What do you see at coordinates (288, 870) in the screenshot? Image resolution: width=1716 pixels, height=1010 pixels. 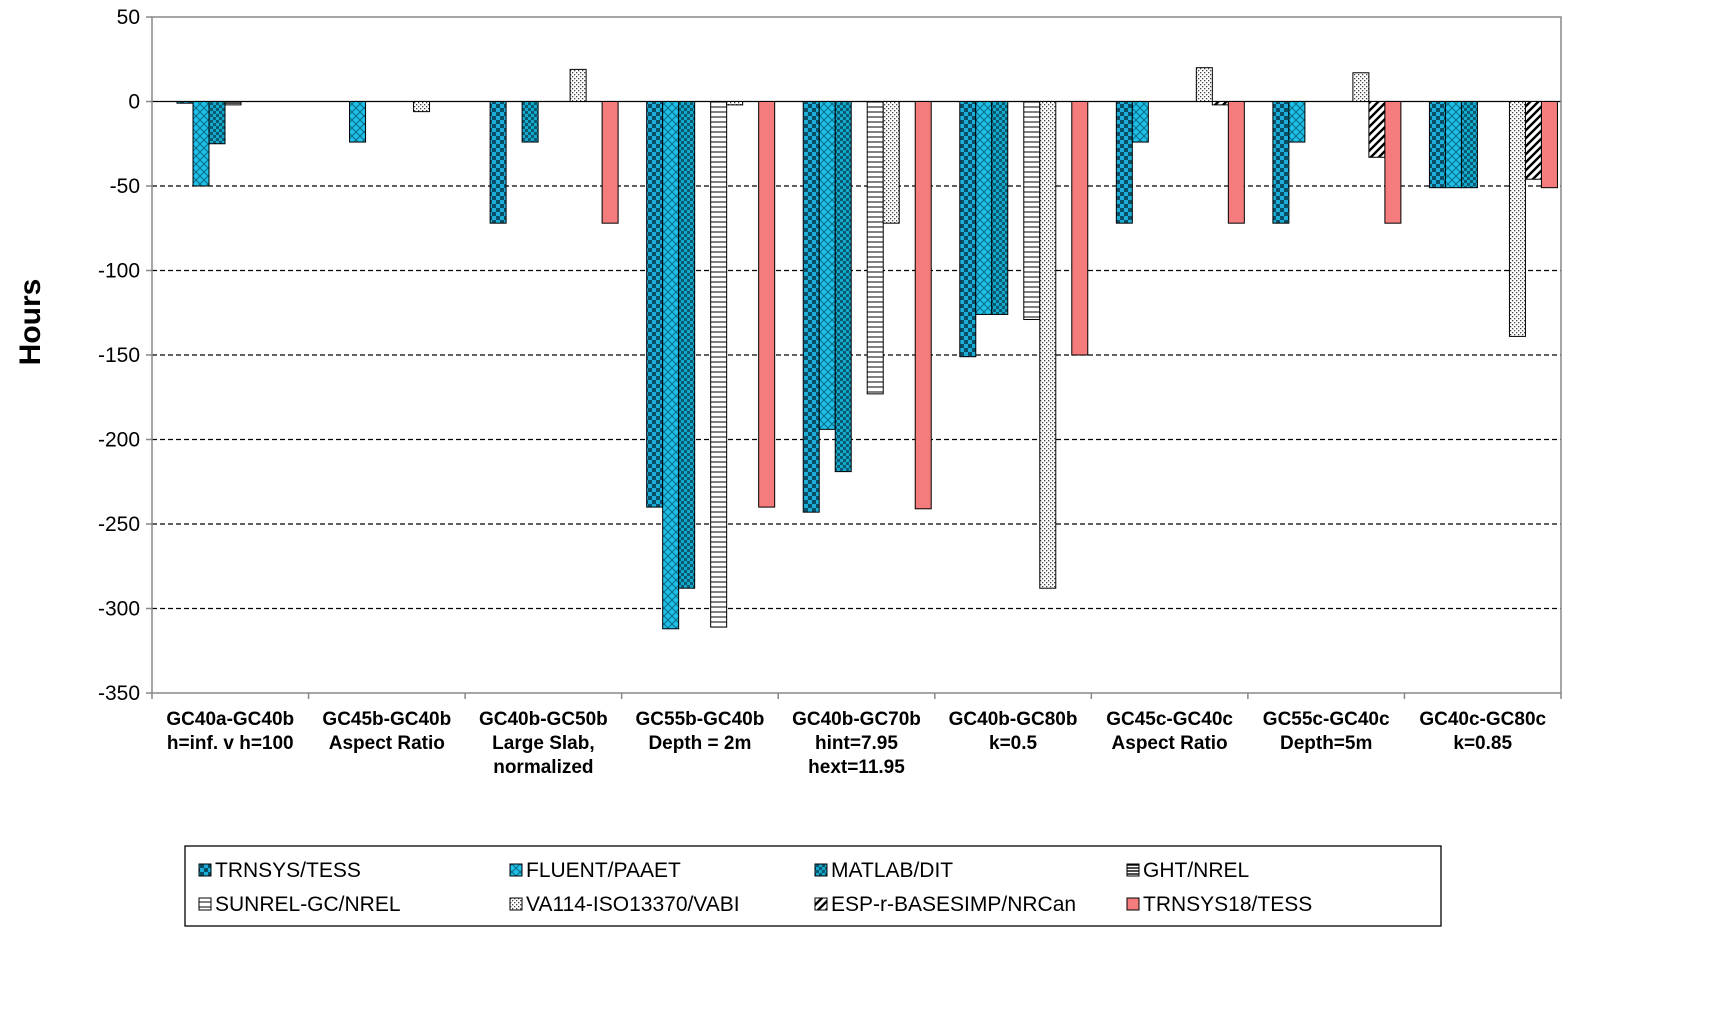 I see `legend-label: TRNSYS/TESS` at bounding box center [288, 870].